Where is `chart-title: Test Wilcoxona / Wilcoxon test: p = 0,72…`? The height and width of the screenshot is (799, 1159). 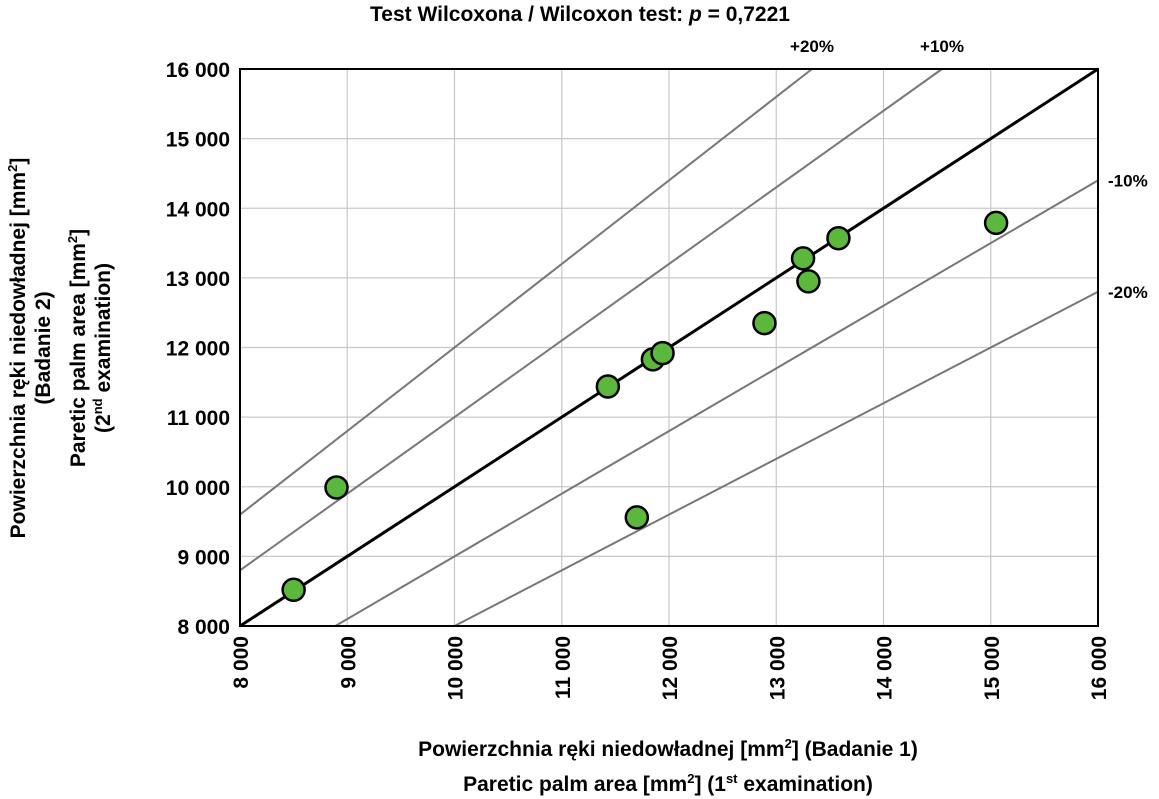
chart-title: Test Wilcoxona / Wilcoxon test: p = 0,72… is located at coordinates (580, 14).